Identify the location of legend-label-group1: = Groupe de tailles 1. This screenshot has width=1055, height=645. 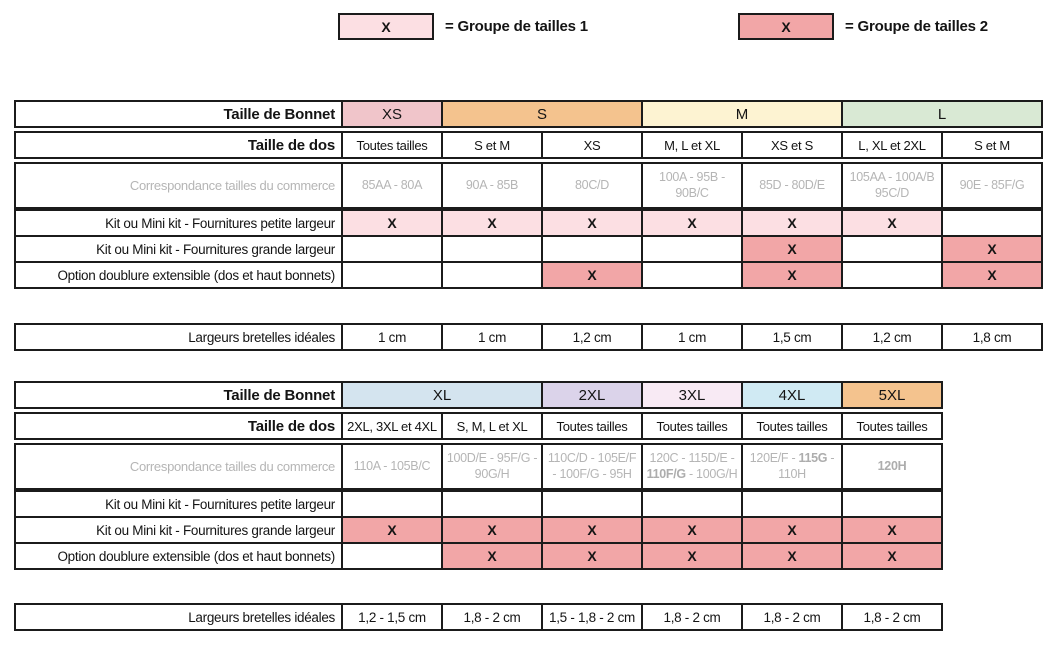
(516, 26).